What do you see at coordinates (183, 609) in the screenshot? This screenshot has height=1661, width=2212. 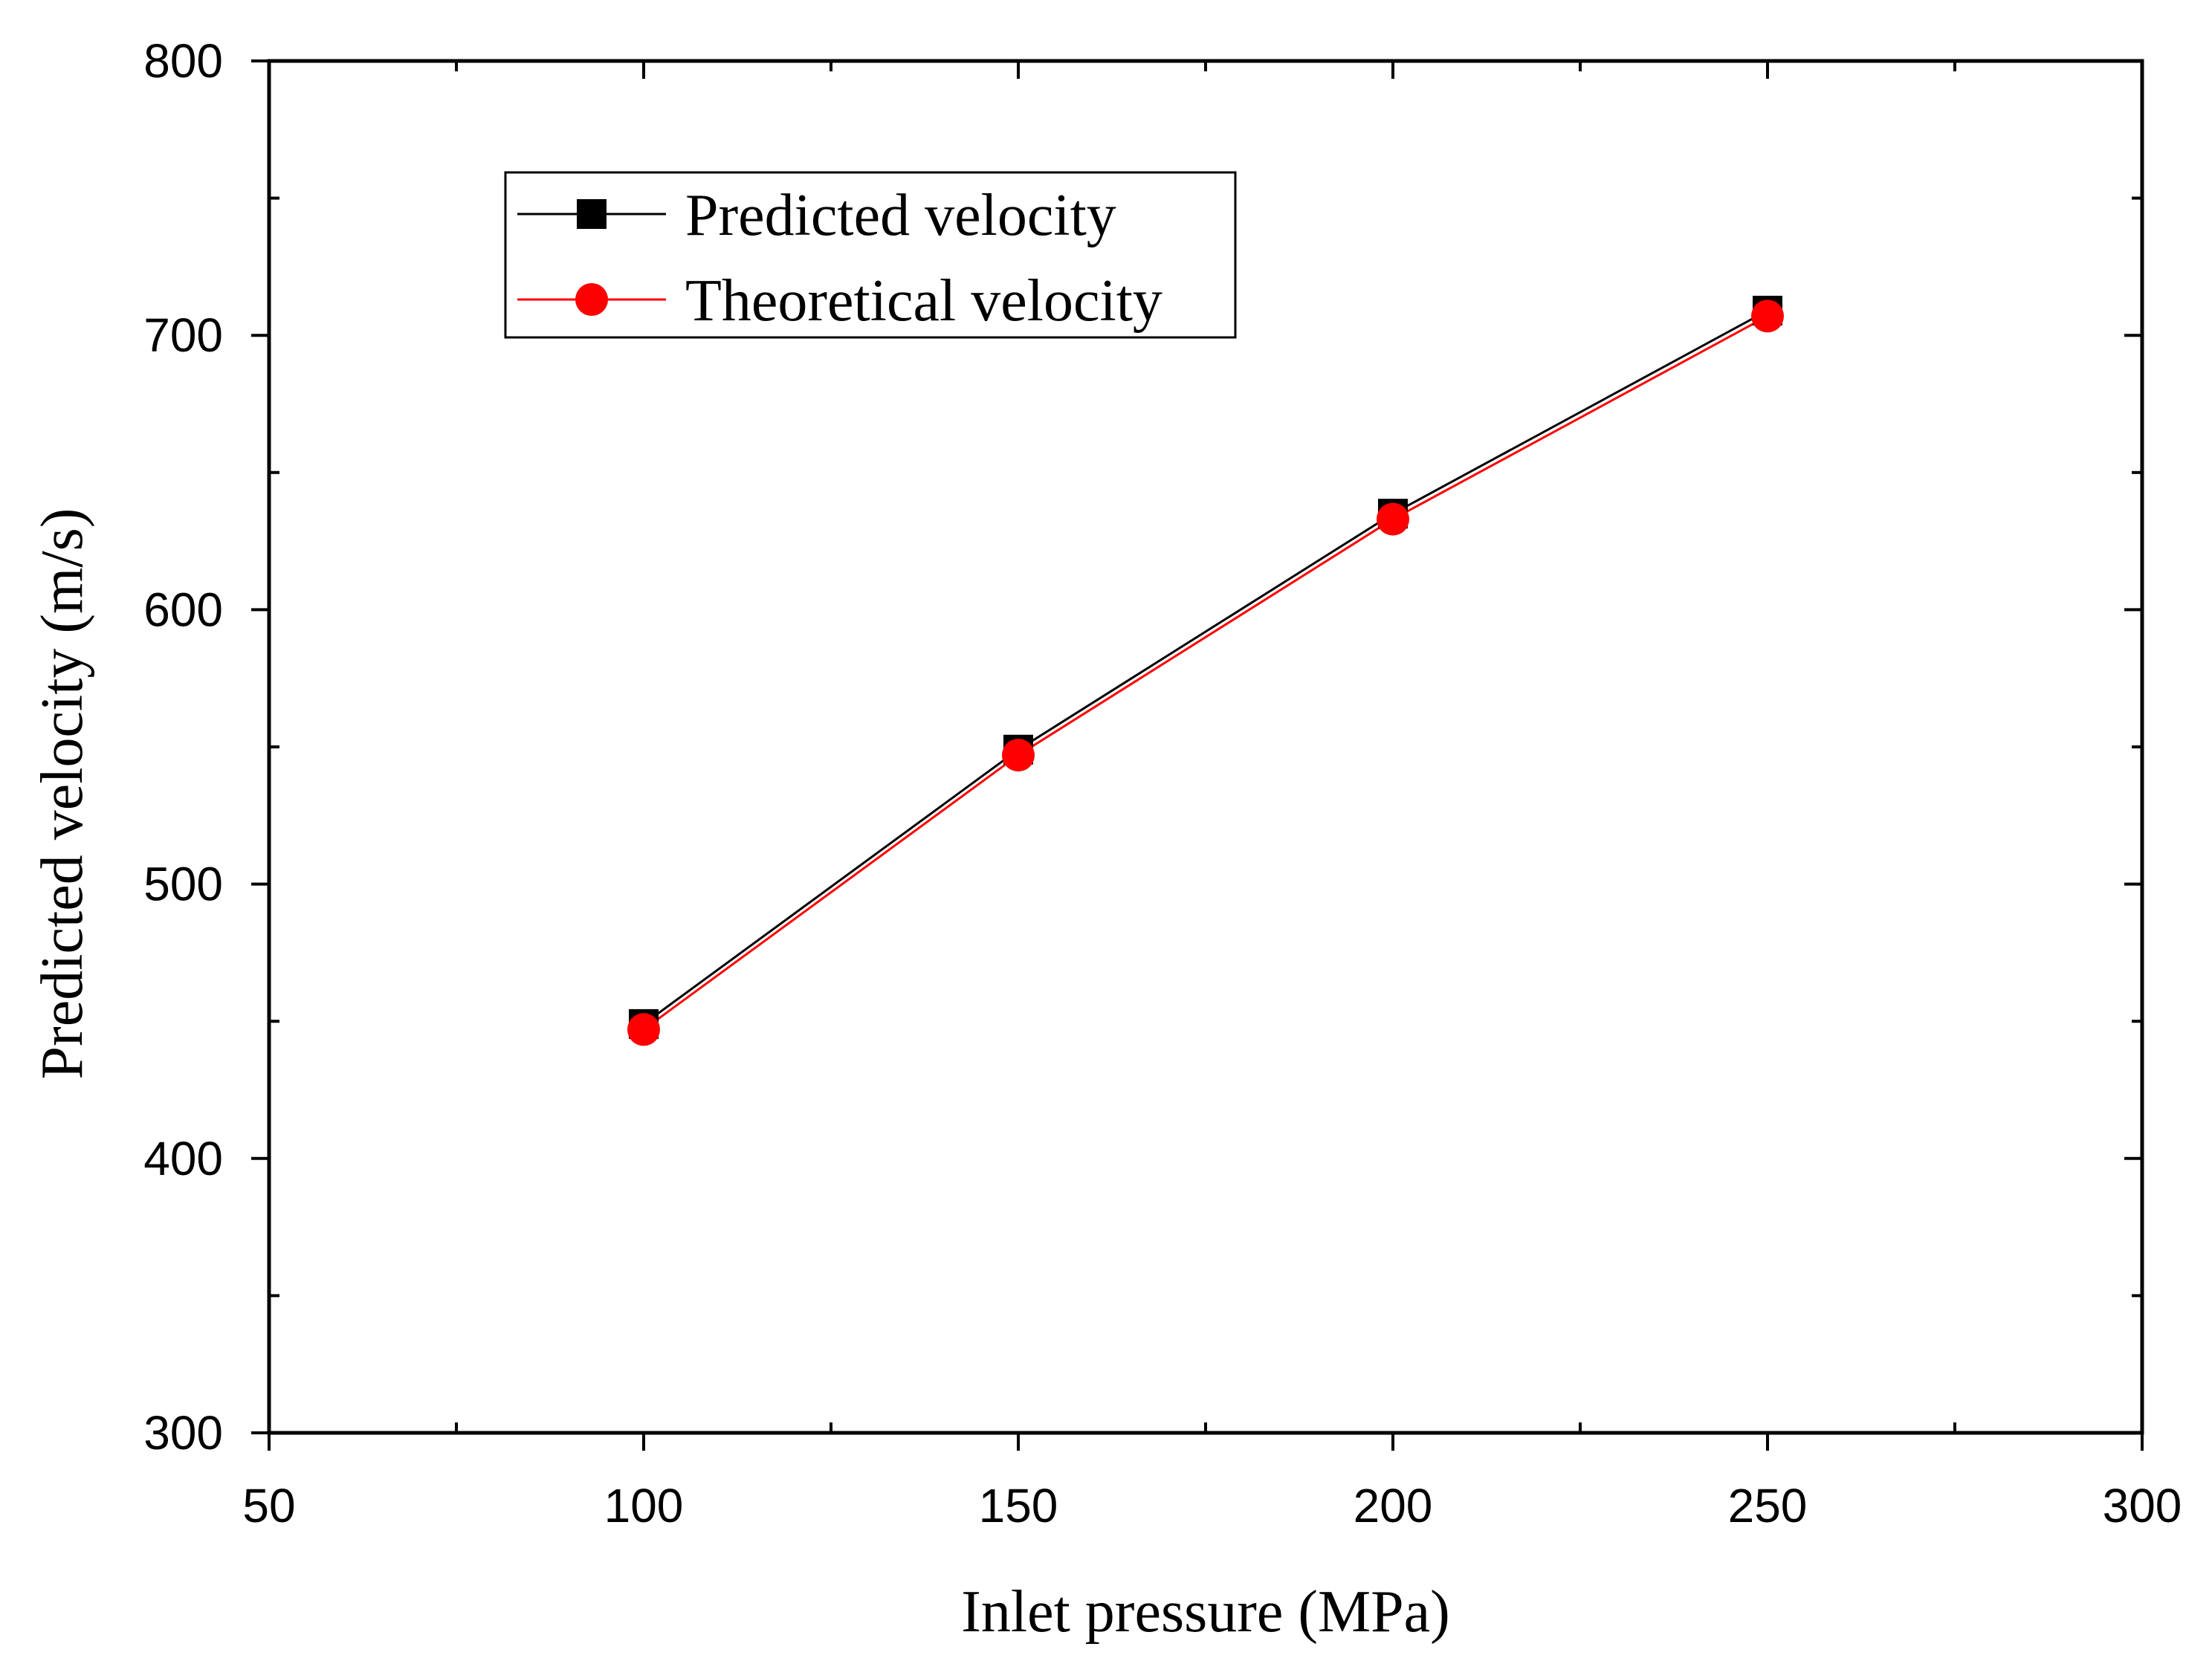 I see `y-tick-label: 600` at bounding box center [183, 609].